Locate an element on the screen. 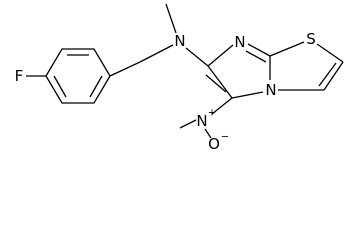  atom-label: O is located at coordinates (214, 143).